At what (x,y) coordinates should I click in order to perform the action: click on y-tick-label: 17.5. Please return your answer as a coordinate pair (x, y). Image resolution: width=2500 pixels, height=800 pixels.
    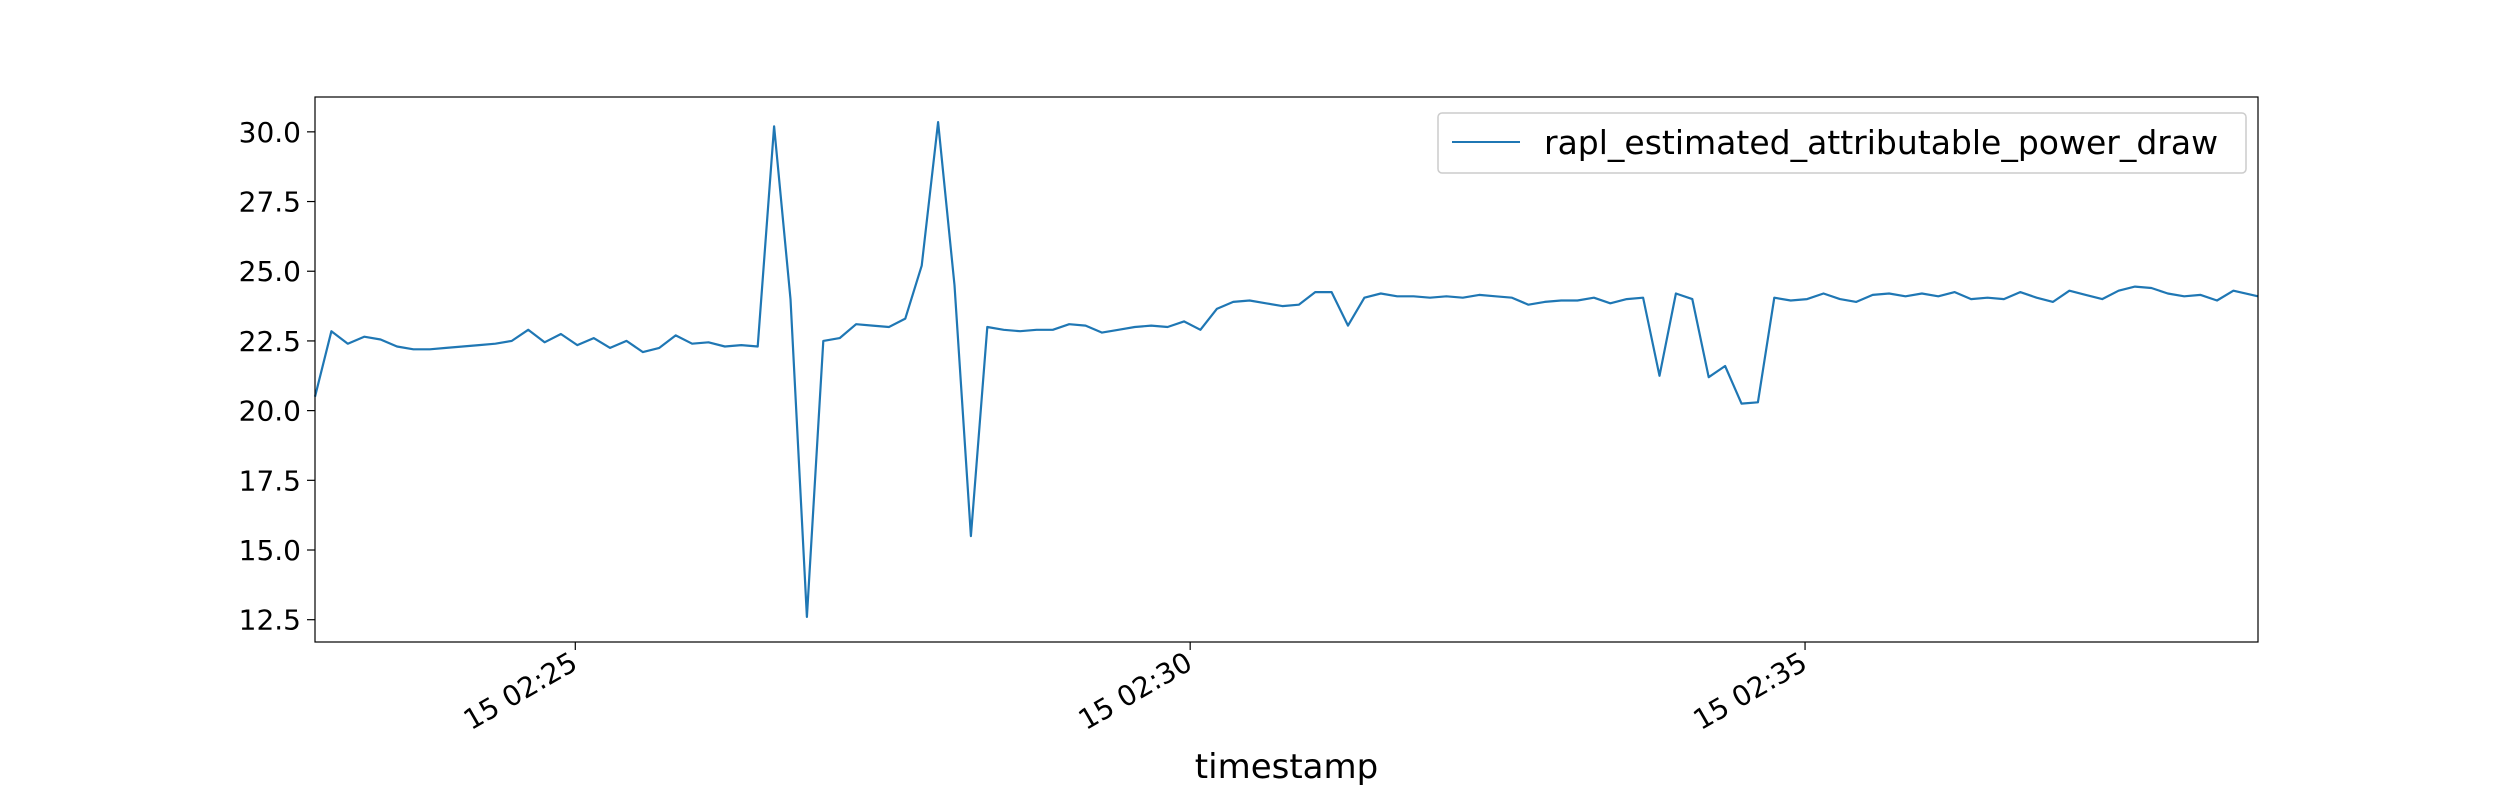
    Looking at the image, I should click on (270, 480).